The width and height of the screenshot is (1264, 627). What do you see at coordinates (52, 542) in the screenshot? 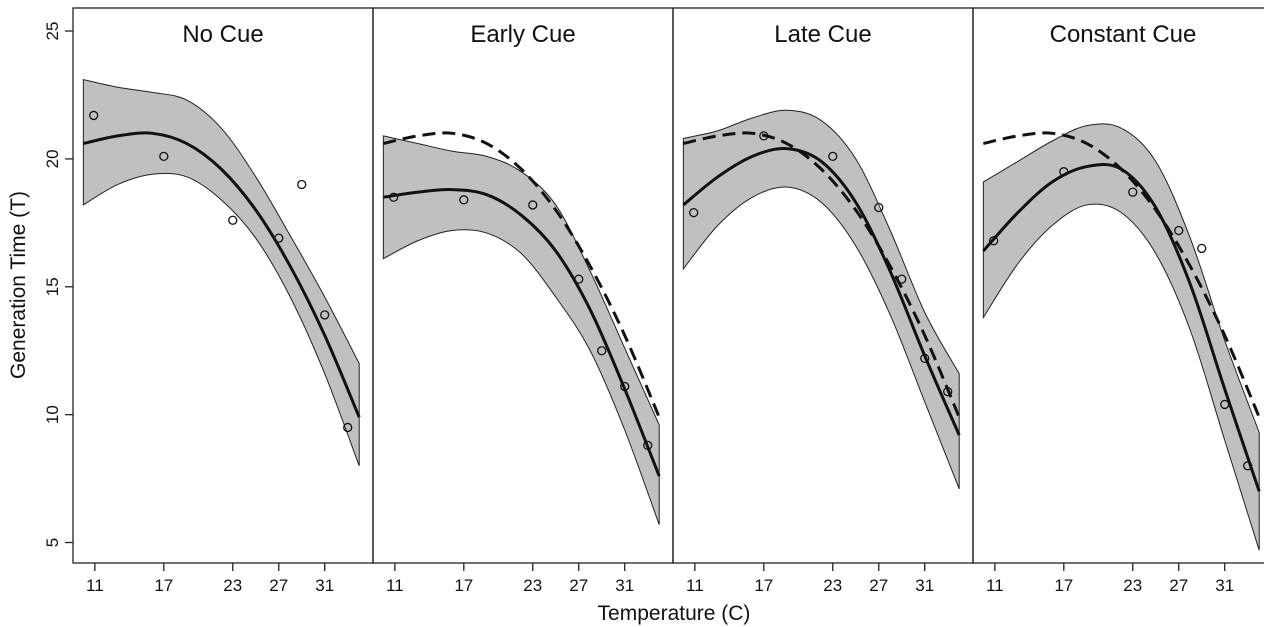
I see `y-tick-label: 5` at bounding box center [52, 542].